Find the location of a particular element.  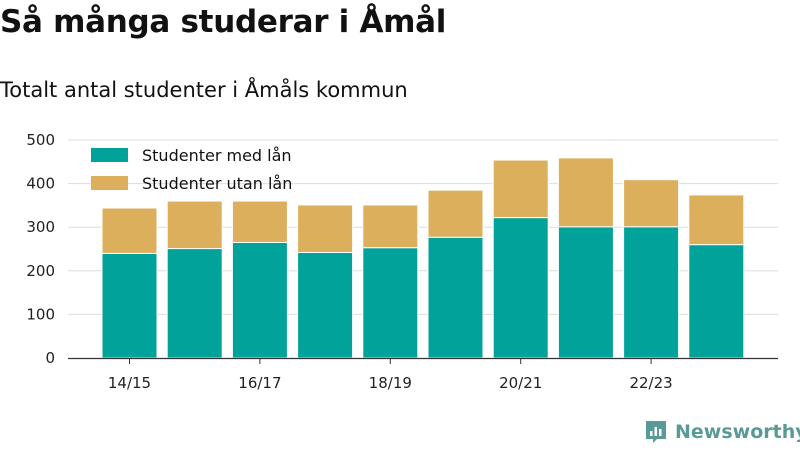

y-tick-label: 300 is located at coordinates (40, 227).